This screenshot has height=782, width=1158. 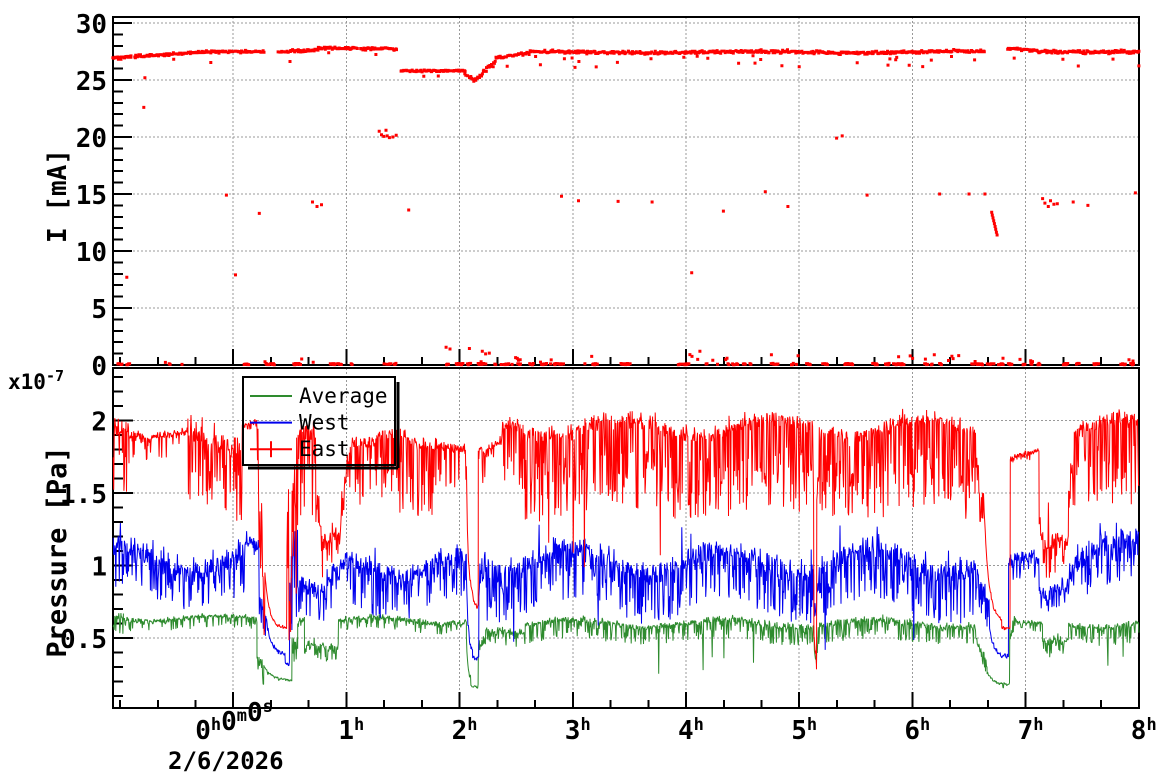 What do you see at coordinates (99, 423) in the screenshot?
I see `y-tick-label-pressure: 2` at bounding box center [99, 423].